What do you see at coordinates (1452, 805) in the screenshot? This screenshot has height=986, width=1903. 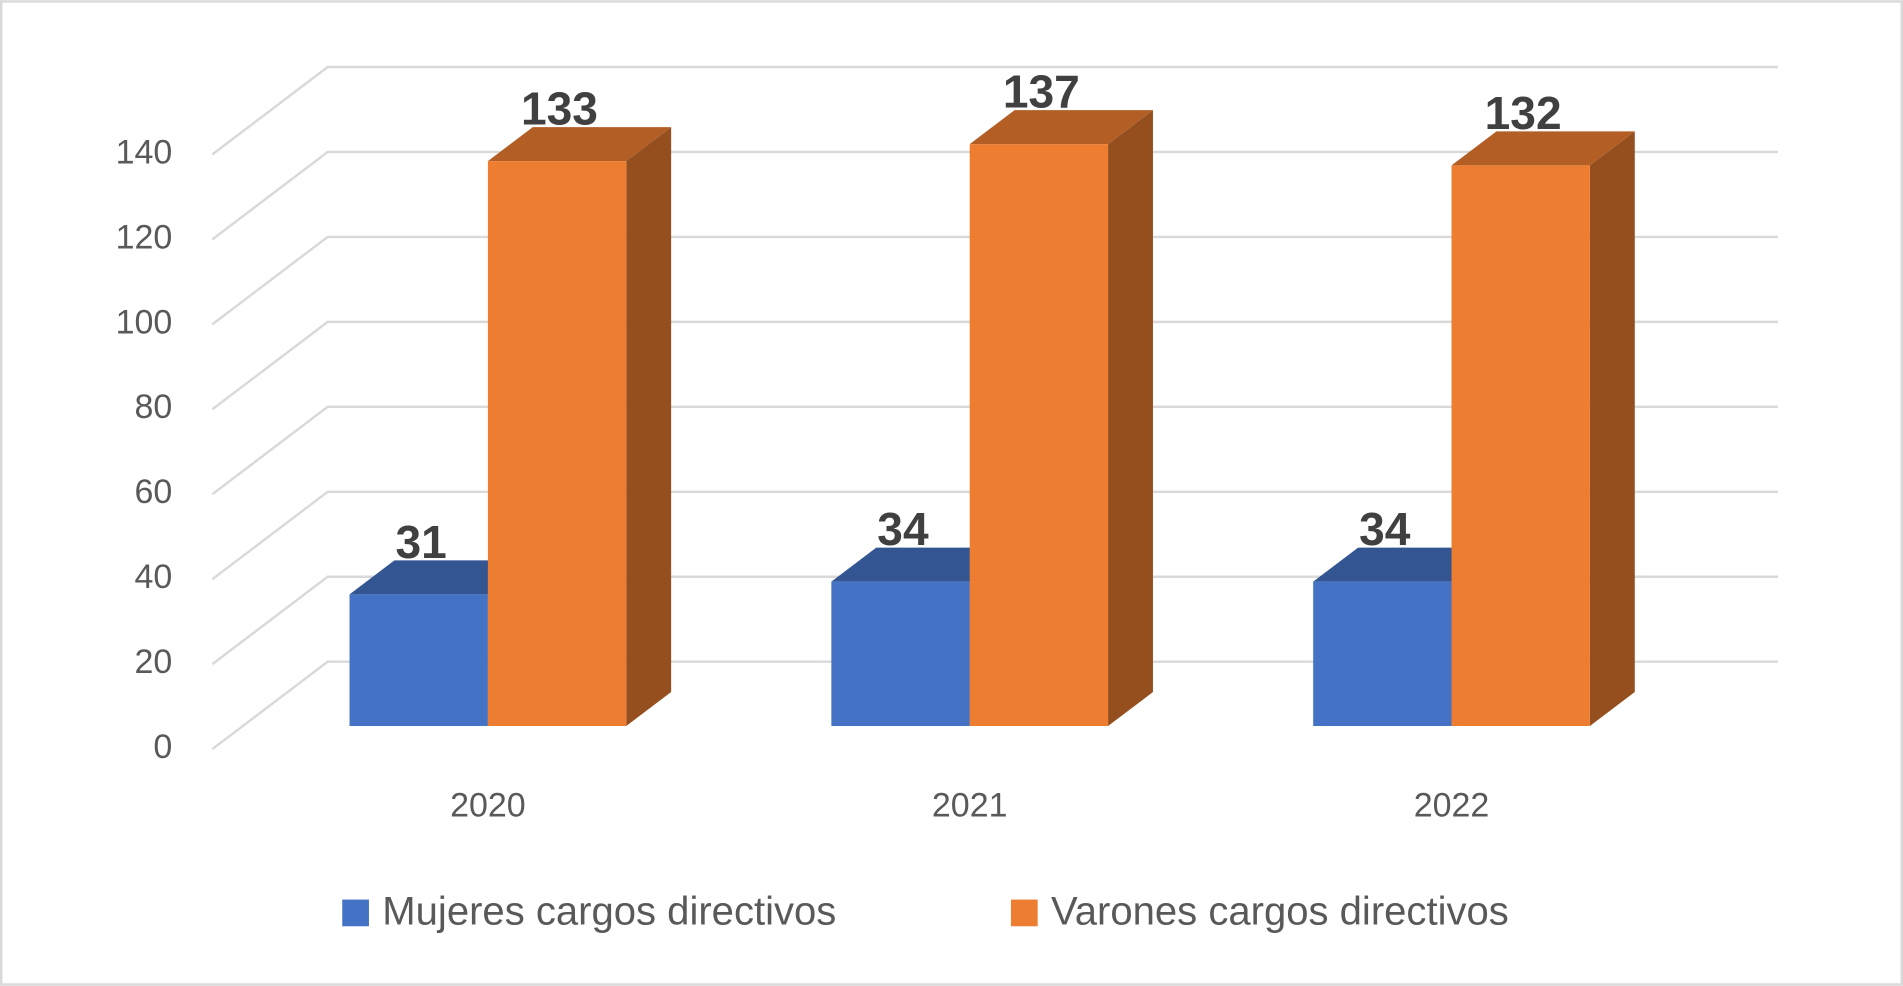 I see `x-tick-label: 2022` at bounding box center [1452, 805].